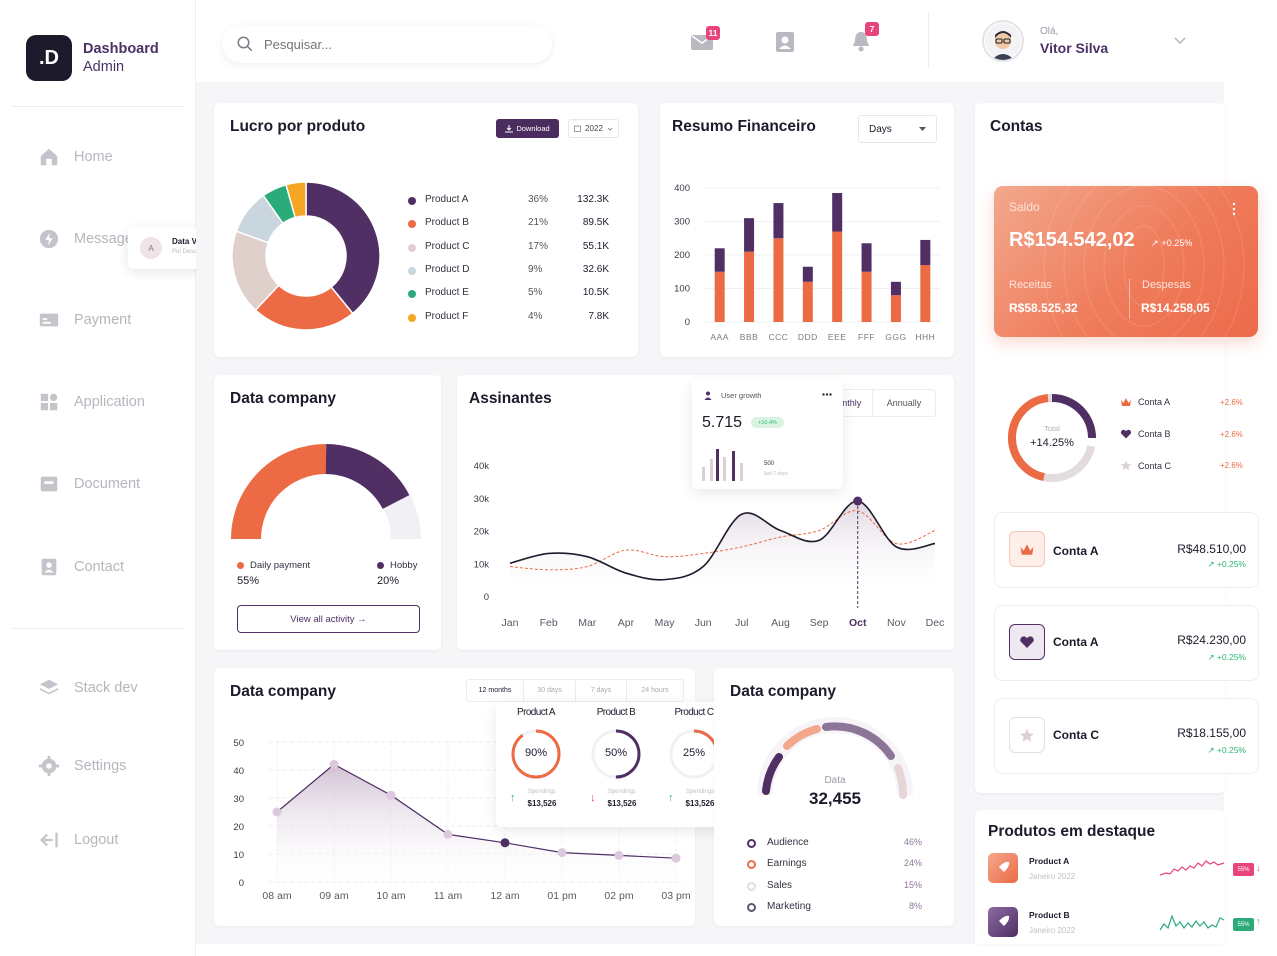  What do you see at coordinates (397, 565) in the screenshot?
I see `legend-hobby: Hobby` at bounding box center [397, 565].